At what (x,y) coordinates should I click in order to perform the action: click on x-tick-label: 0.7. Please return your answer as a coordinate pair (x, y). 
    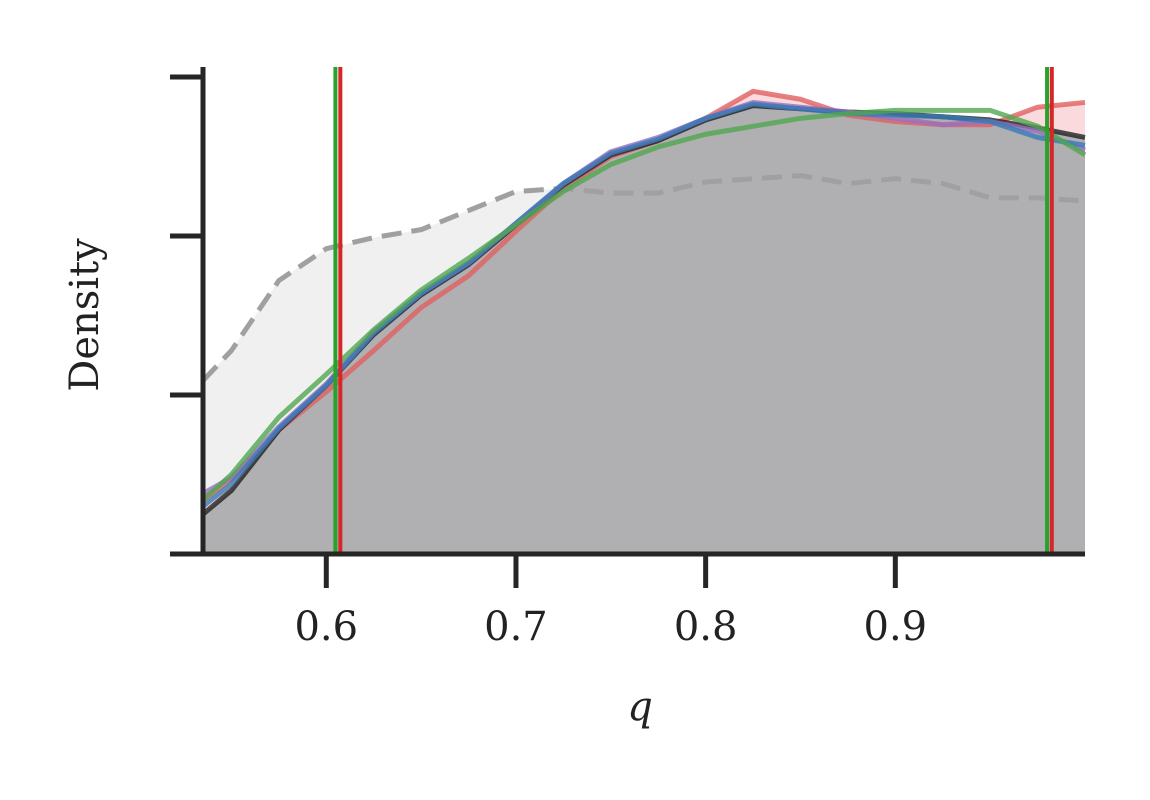
    Looking at the image, I should click on (516, 627).